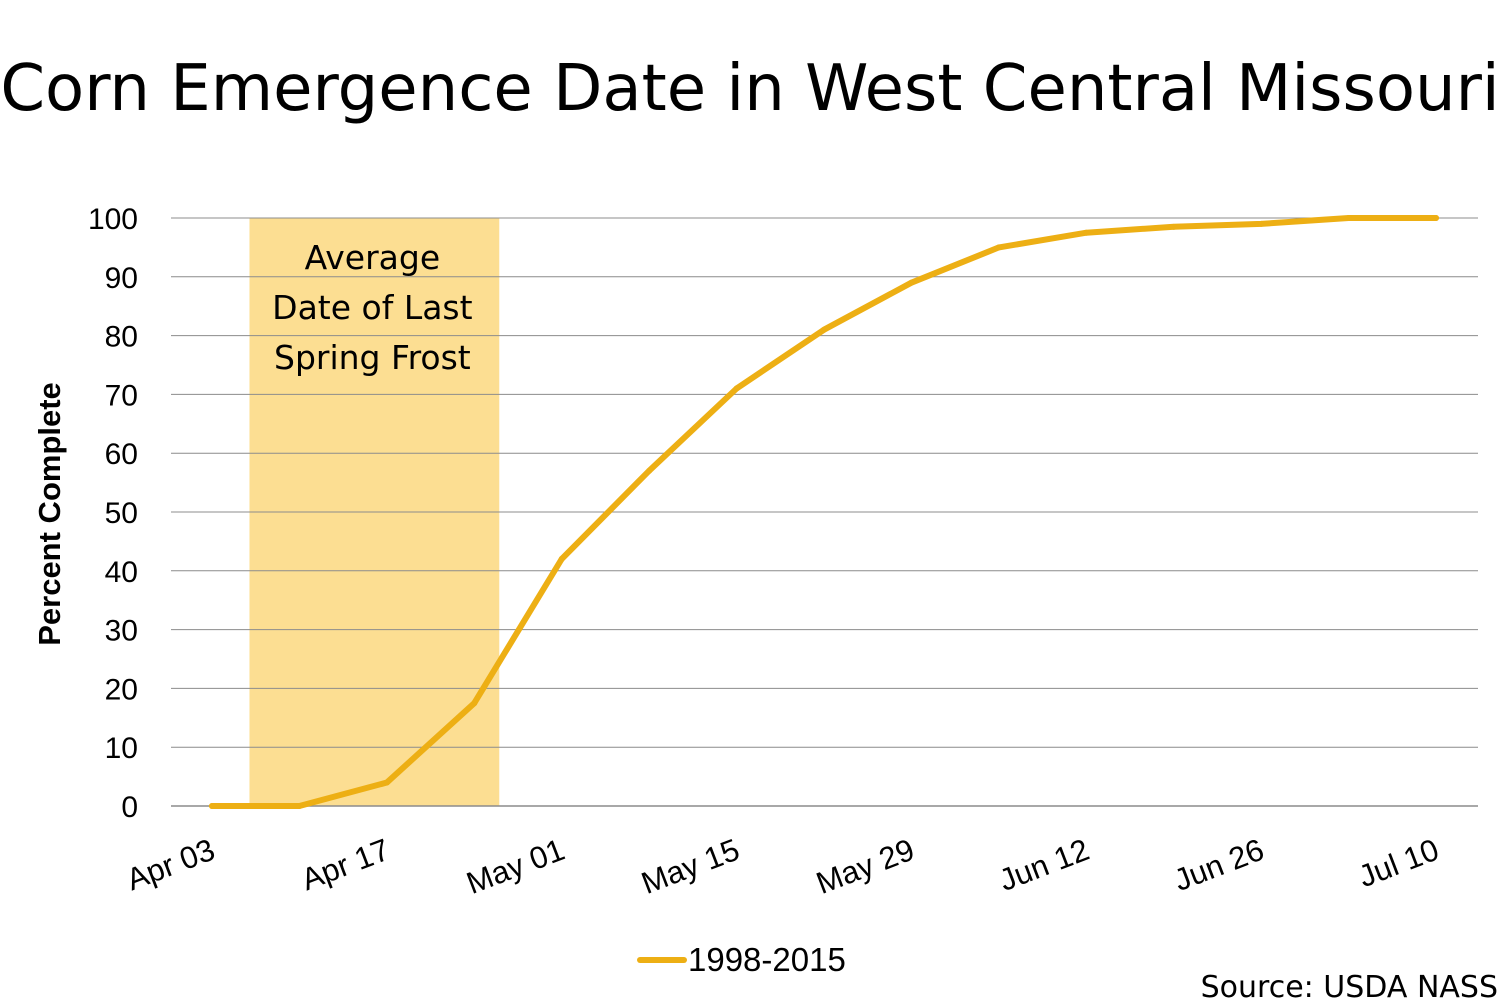 This screenshot has width=1500, height=1005. What do you see at coordinates (1399, 863) in the screenshot?
I see `x-tick-label: Jul 10` at bounding box center [1399, 863].